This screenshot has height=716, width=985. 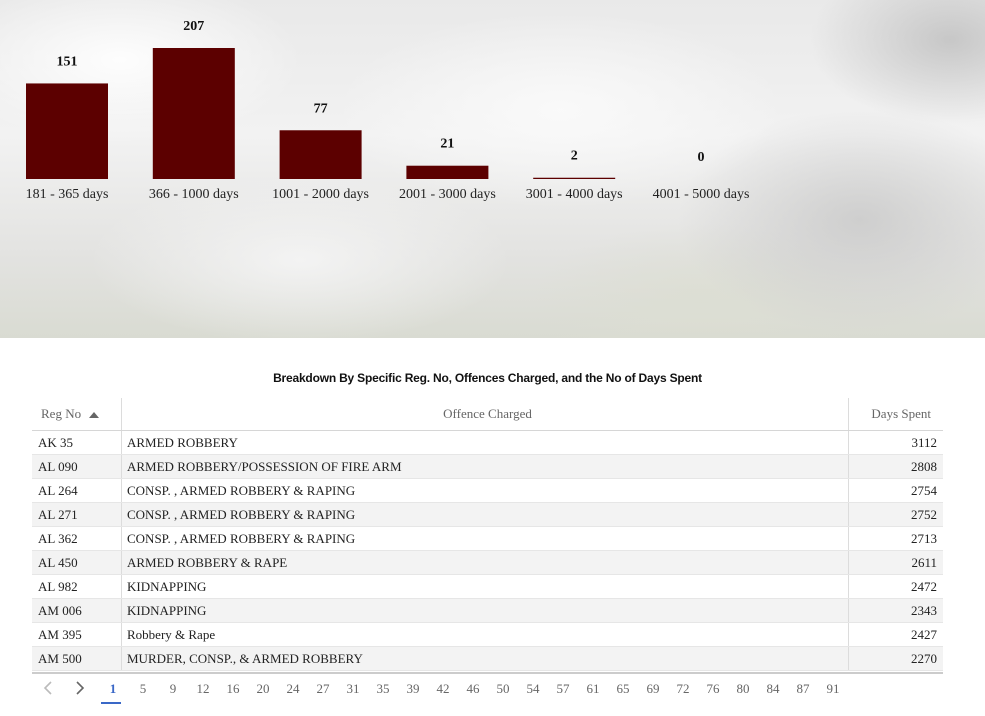 I want to click on days-spent-cell: 2713, so click(x=895, y=538).